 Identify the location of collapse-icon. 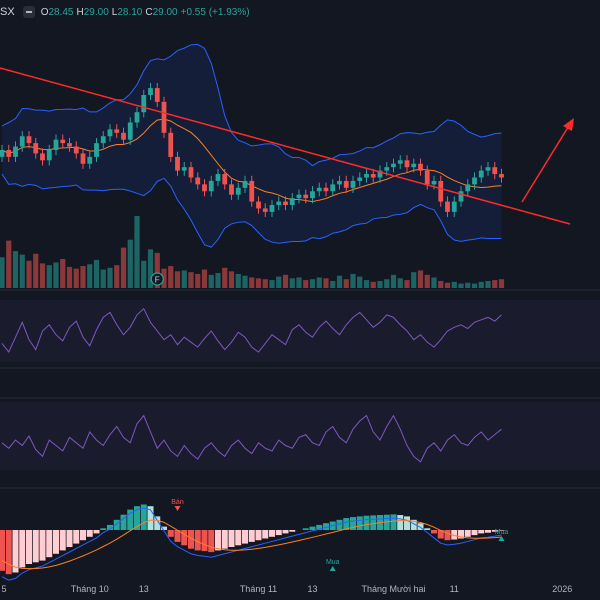
(28, 12).